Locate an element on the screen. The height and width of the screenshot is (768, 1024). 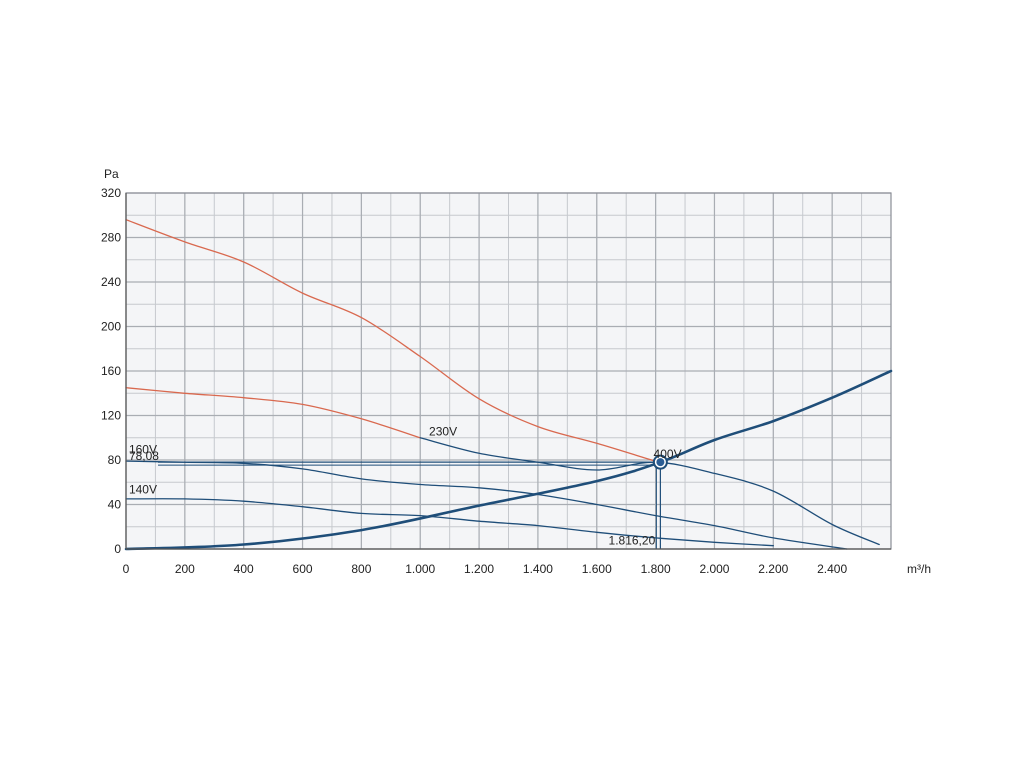
y-tick-label: 240 is located at coordinates (111, 282).